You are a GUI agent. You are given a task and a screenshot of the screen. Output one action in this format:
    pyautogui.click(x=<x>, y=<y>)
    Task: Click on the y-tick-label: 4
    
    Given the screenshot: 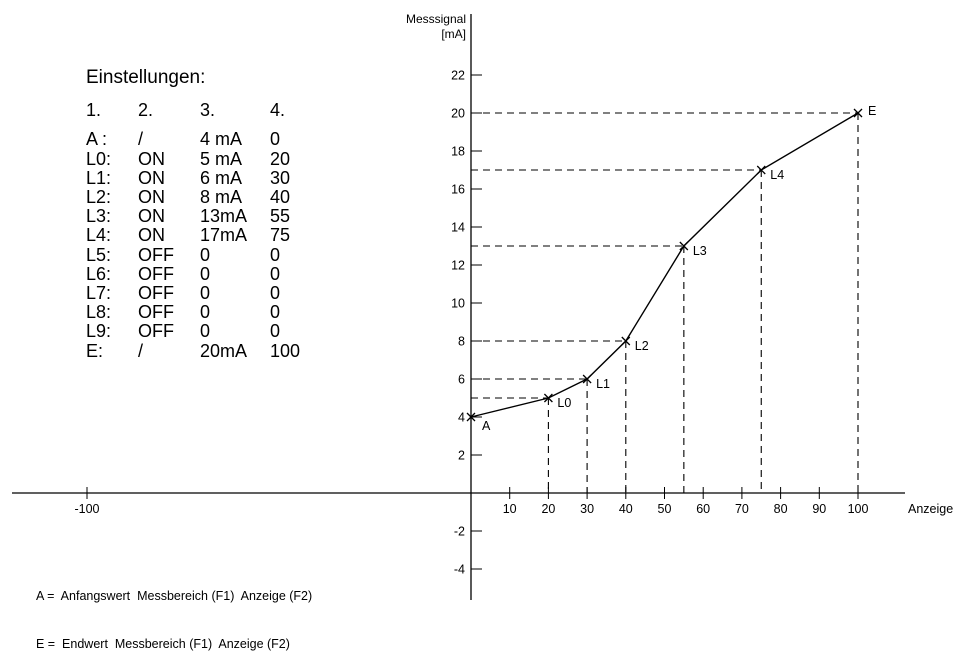 What is the action you would take?
    pyautogui.click(x=461, y=418)
    